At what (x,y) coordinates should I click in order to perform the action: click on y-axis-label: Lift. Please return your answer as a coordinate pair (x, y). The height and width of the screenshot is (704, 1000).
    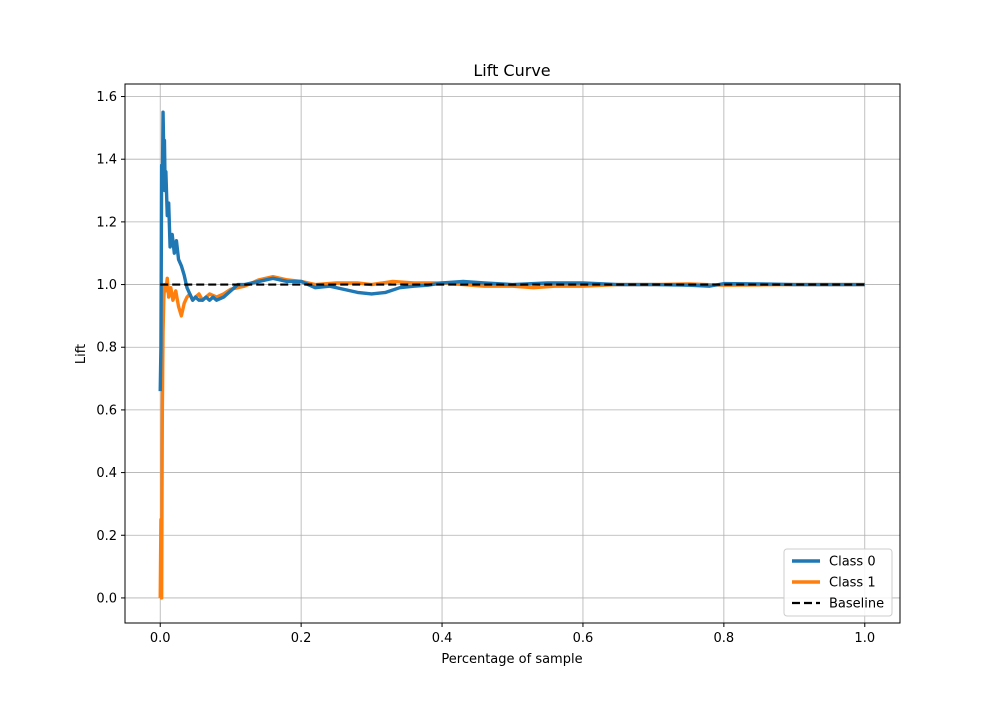
    Looking at the image, I should click on (81, 354).